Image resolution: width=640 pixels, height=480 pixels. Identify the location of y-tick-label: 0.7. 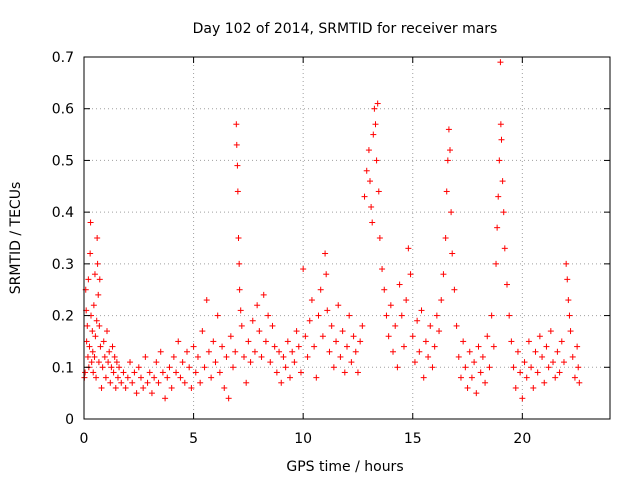
(63, 58).